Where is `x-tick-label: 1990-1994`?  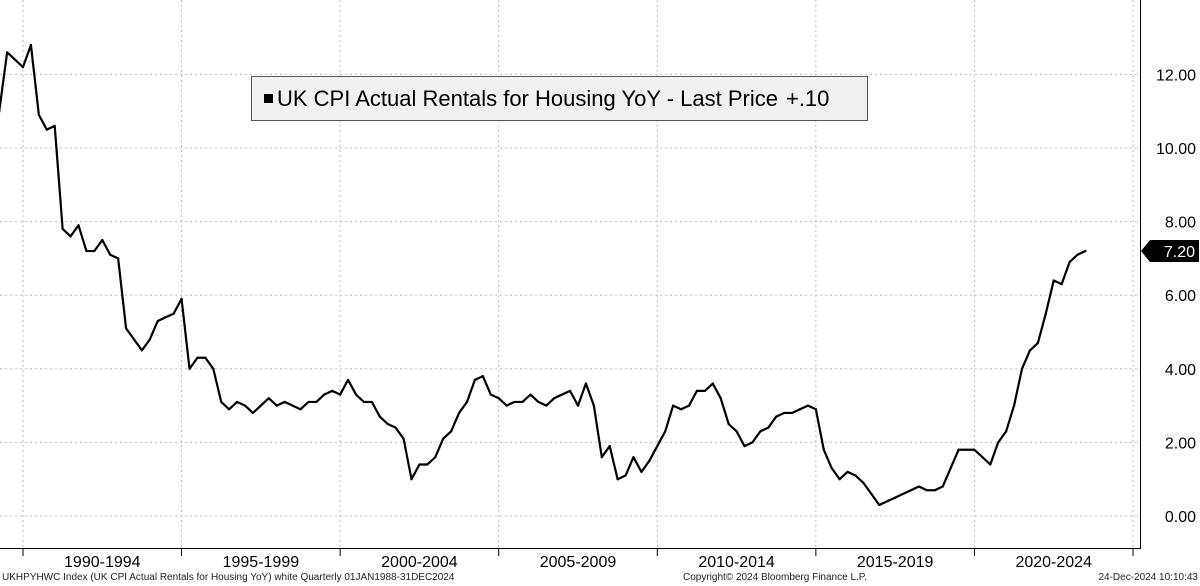 x-tick-label: 1990-1994 is located at coordinates (102, 562).